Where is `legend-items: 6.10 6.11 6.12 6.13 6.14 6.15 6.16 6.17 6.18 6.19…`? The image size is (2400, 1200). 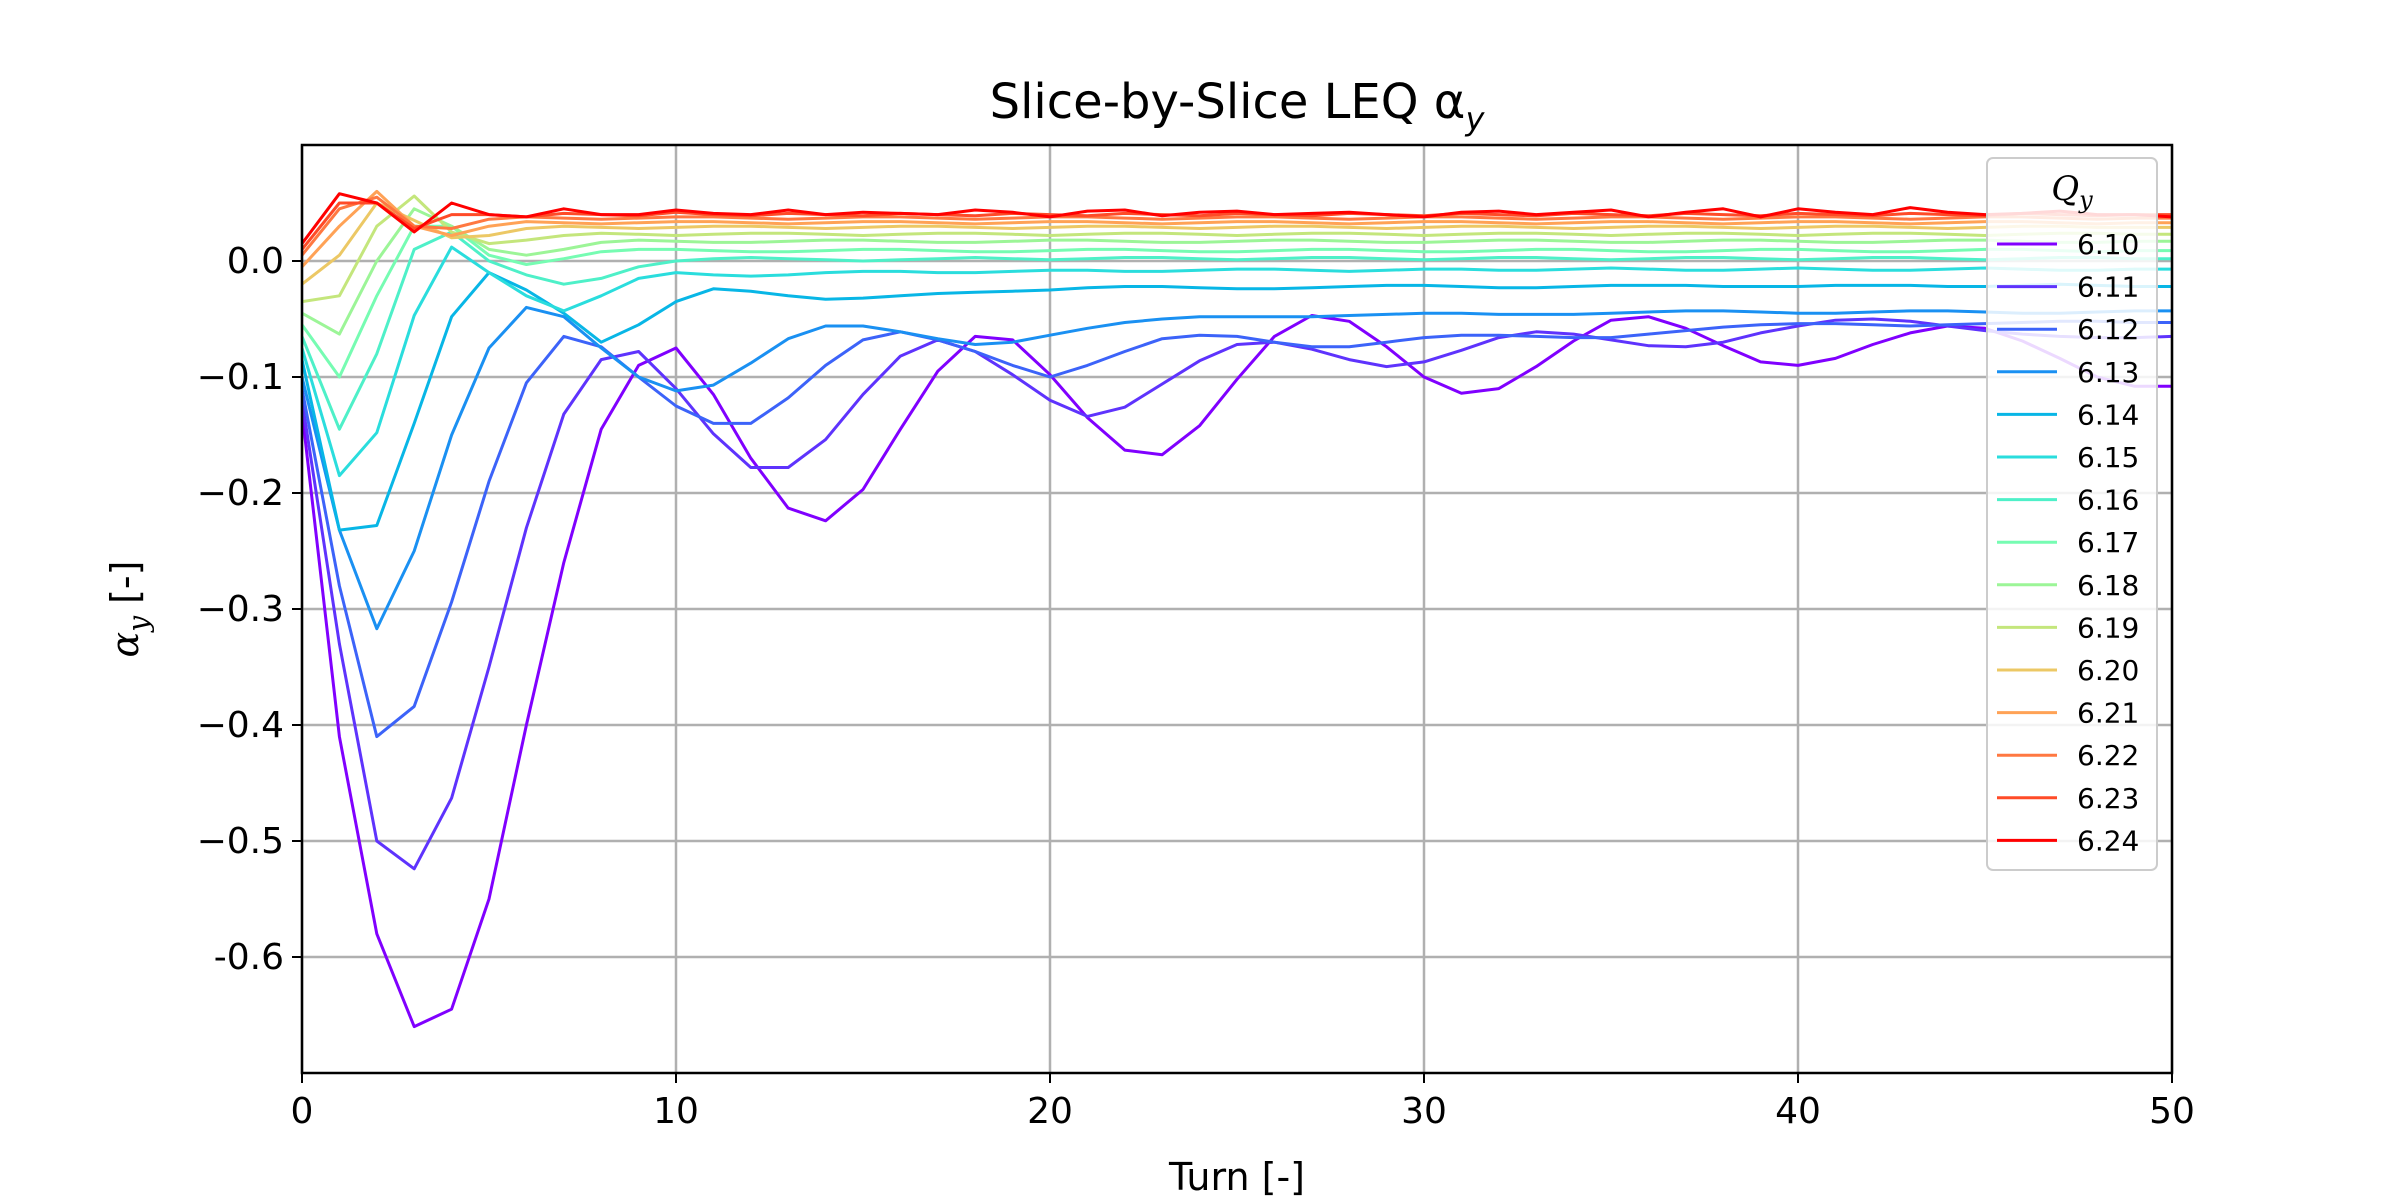
legend-items: 6.10 6.11 6.12 6.13 6.14 6.15 6.16 6.17 6.18 6.19… is located at coordinates (2068, 542).